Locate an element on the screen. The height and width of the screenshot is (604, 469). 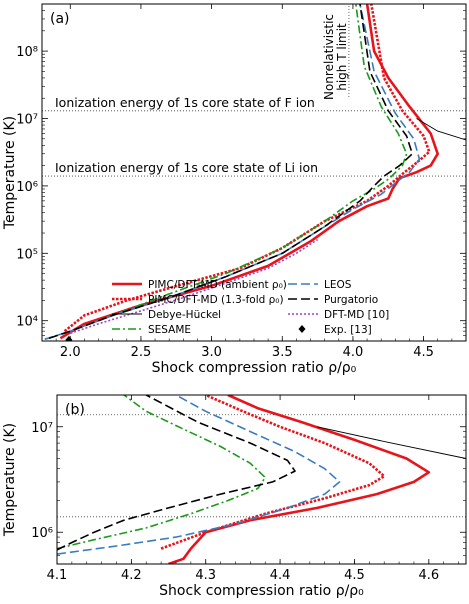
x-tick-label: 4.3 is located at coordinates (205, 575).